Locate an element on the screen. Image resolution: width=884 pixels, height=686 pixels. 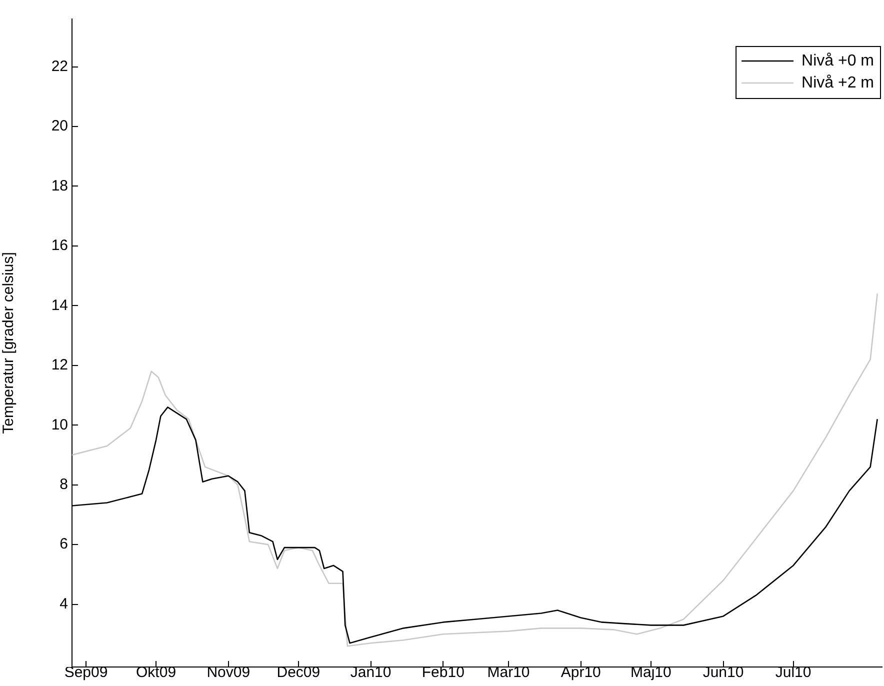
y-tick-label: 8 is located at coordinates (64, 484).